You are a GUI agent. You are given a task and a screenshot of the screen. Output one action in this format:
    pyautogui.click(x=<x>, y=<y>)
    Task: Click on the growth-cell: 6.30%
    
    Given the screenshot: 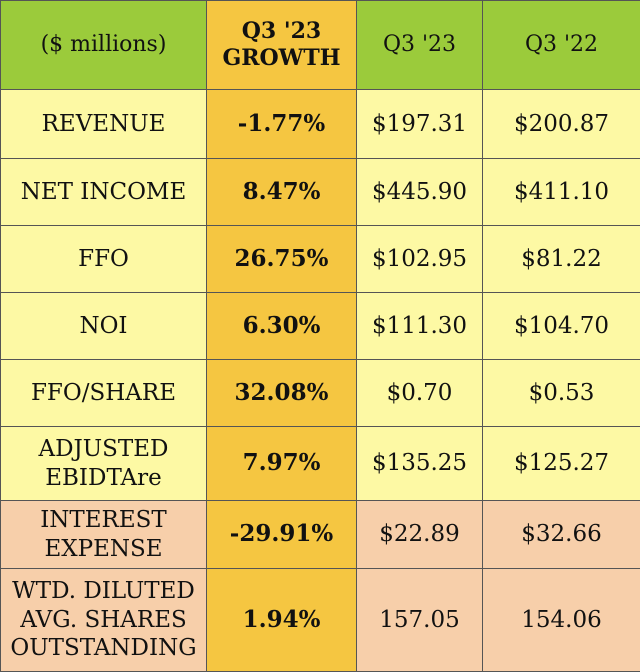 What is the action you would take?
    pyautogui.click(x=282, y=326)
    